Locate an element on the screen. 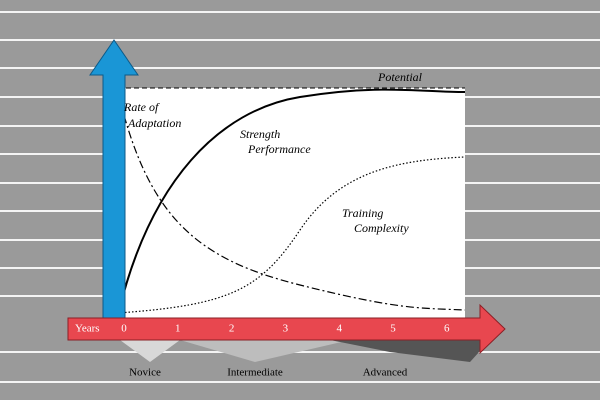 Image resolution: width=600 pixels, height=400 pixels. potential-label: Potential is located at coordinates (400, 77).